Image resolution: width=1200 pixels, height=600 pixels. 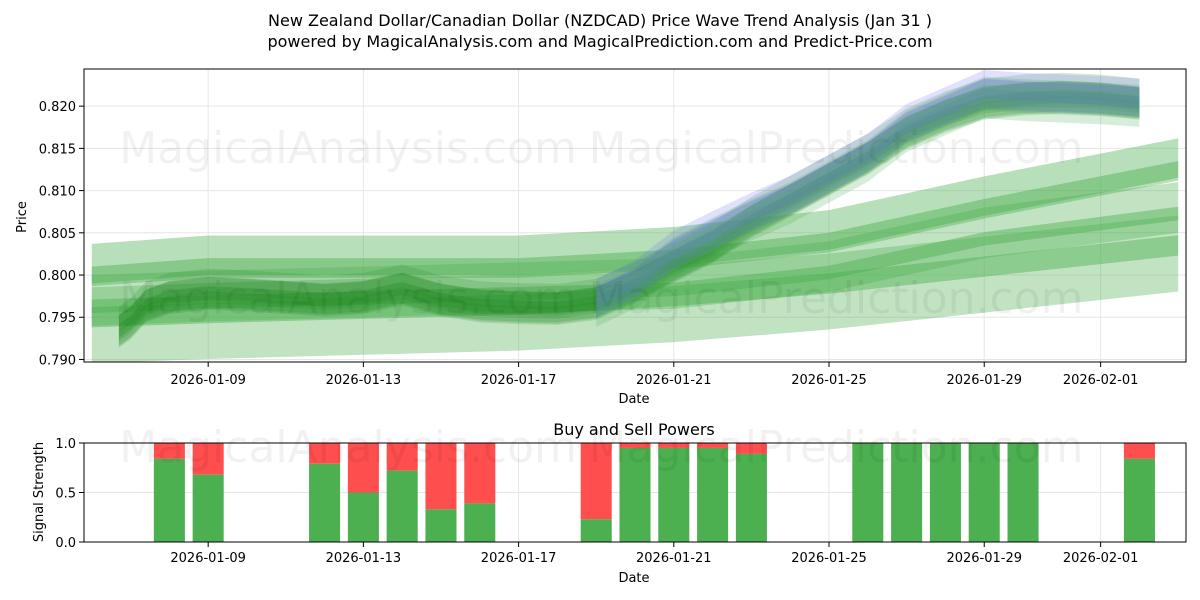 I want to click on price-y-axis: 0.790 0.795 0.800 0.805 0.810 0.815 0.820, so click(x=61, y=234).